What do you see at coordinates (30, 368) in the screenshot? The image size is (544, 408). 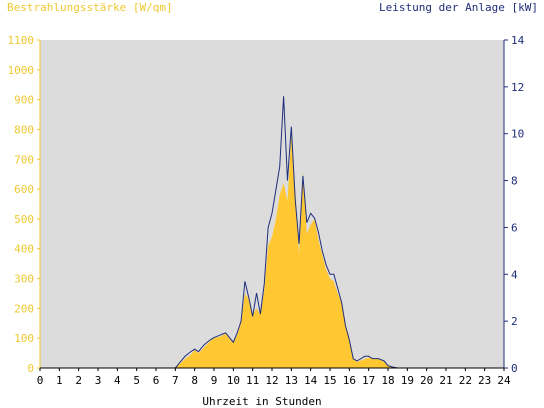 I see `left-tick-label: 0` at bounding box center [30, 368].